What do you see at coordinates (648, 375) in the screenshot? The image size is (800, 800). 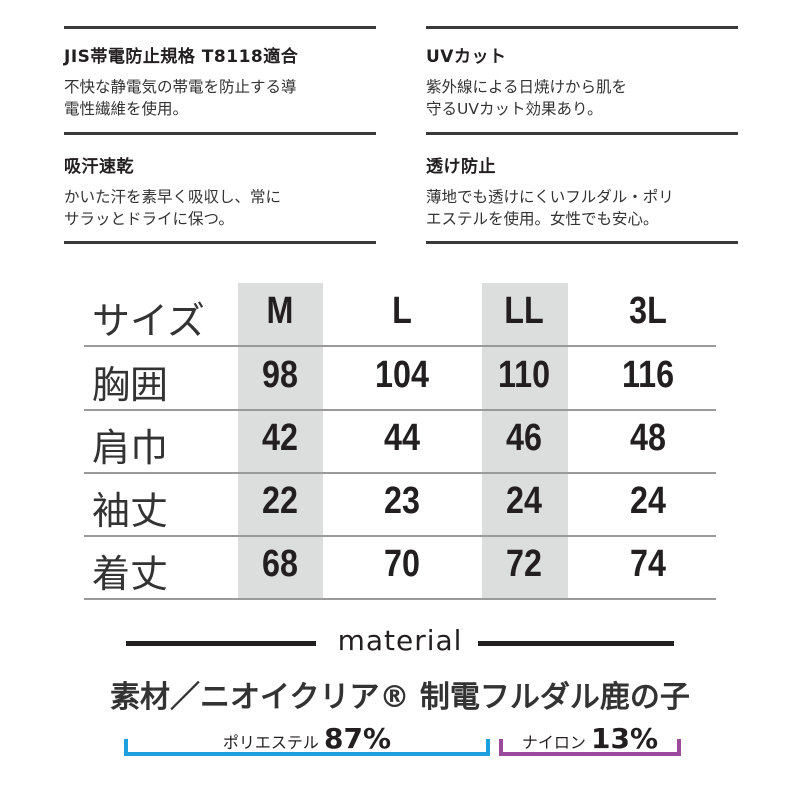 I see `table-cell: 116` at bounding box center [648, 375].